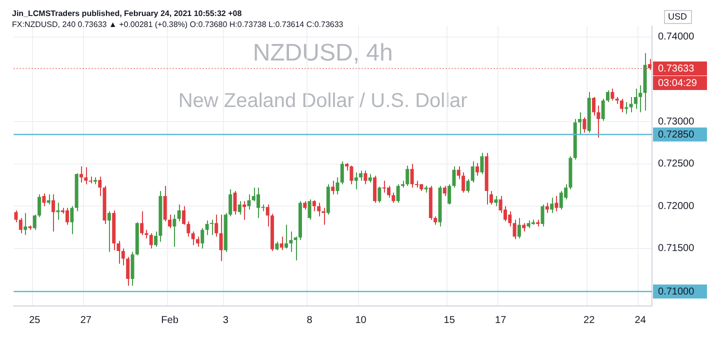 Image resolution: width=720 pixels, height=342 pixels. I want to click on y-tick-label: 0.73000, so click(676, 122).